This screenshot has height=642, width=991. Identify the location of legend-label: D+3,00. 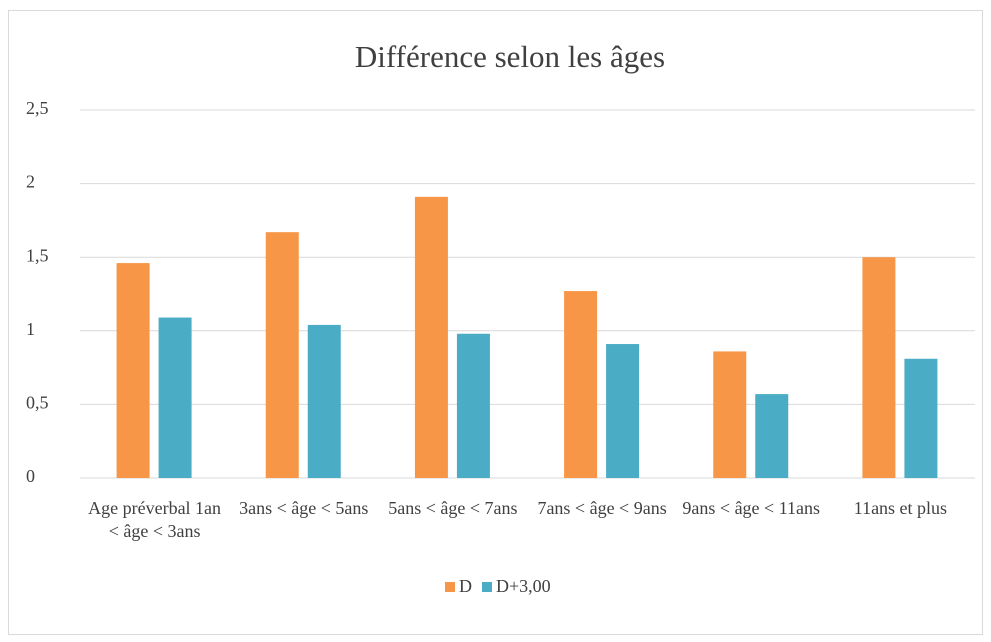
(523, 586).